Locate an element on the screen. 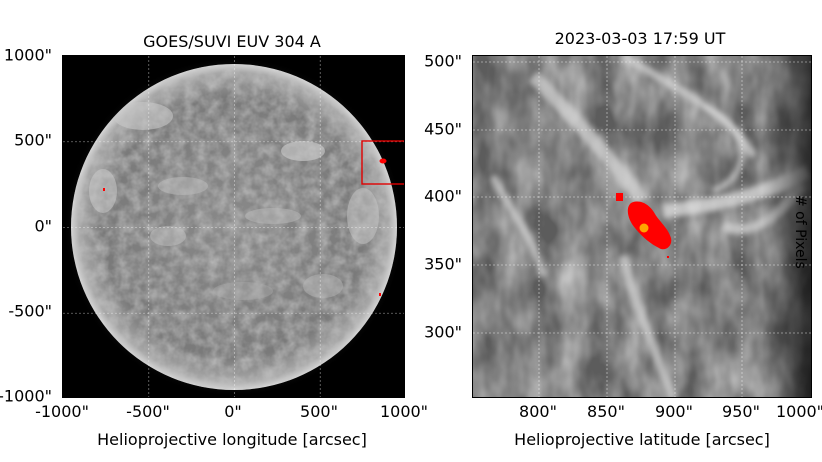 This screenshot has width=822, height=462. left-ytick-minus1000: -1000" is located at coordinates (26, 396).